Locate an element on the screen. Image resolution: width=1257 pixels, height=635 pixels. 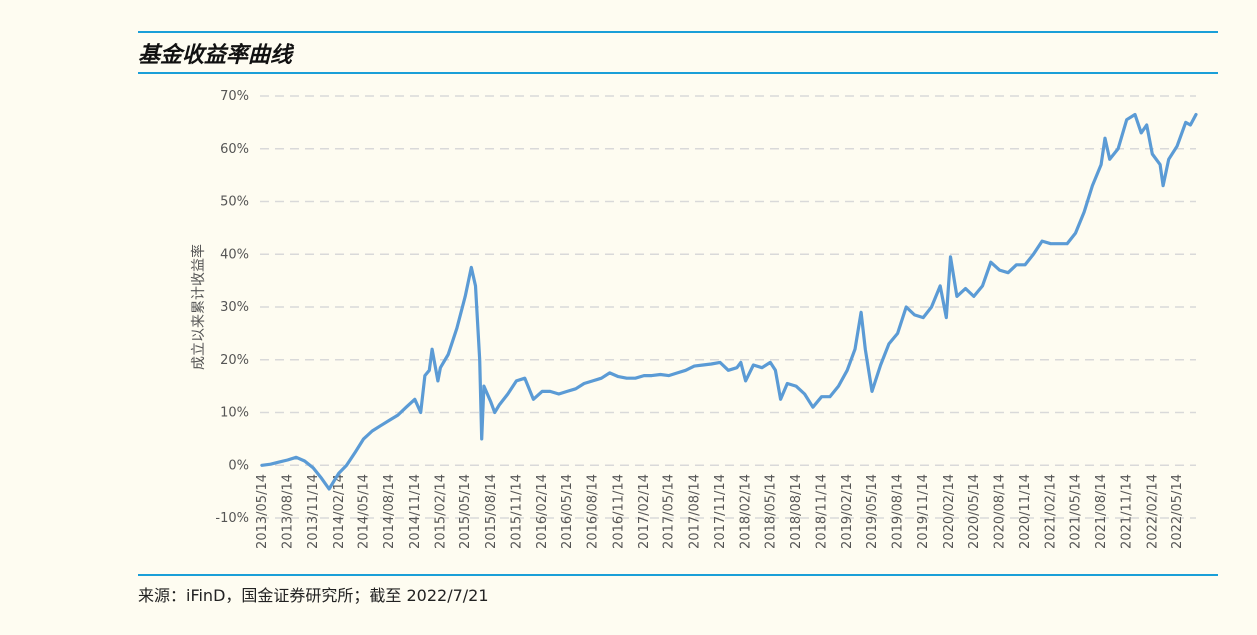
x-tick-label: 2014/02/14 is located at coordinates (339, 511).